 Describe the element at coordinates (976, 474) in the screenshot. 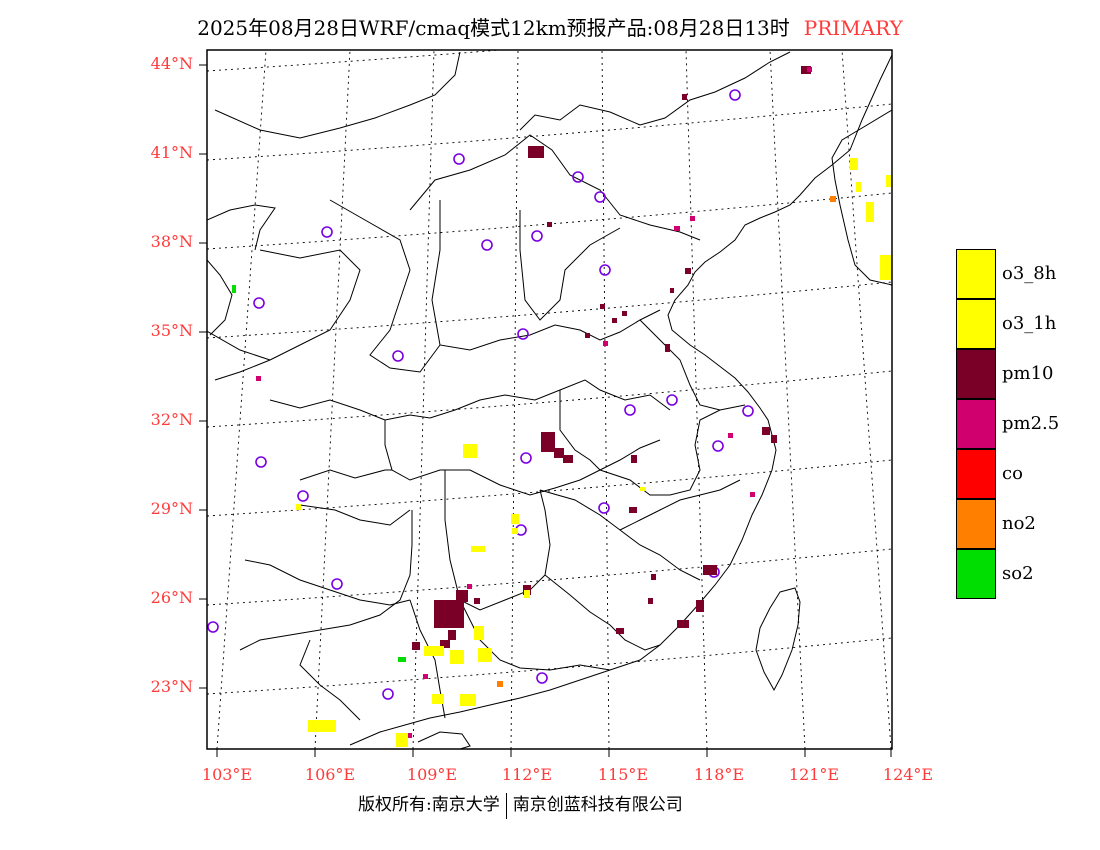

I see `legend-swatch-co` at that location.